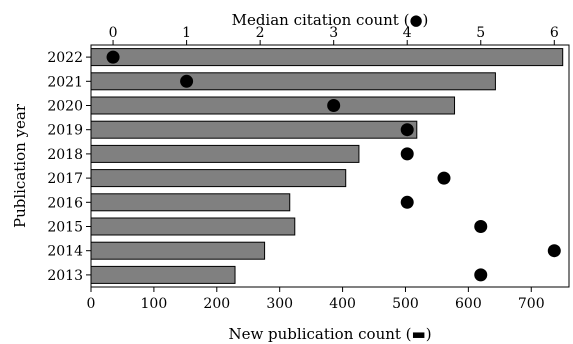 This screenshot has height=344, width=573. I want to click on x2-tick-label-3: 3, so click(333, 33).